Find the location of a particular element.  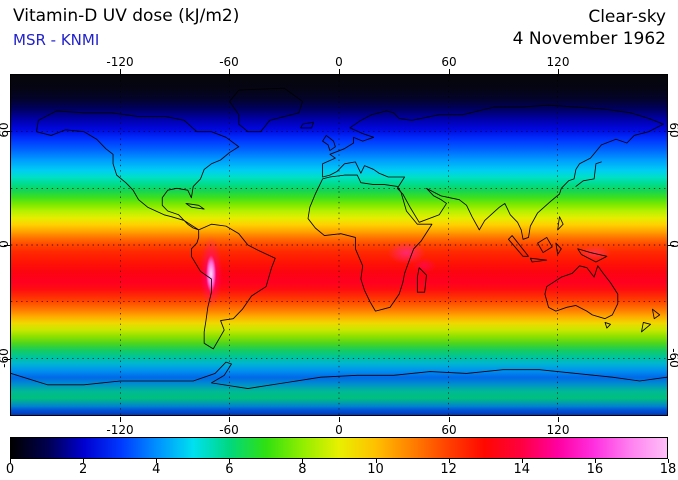

south-america-outline is located at coordinates (233, 286).